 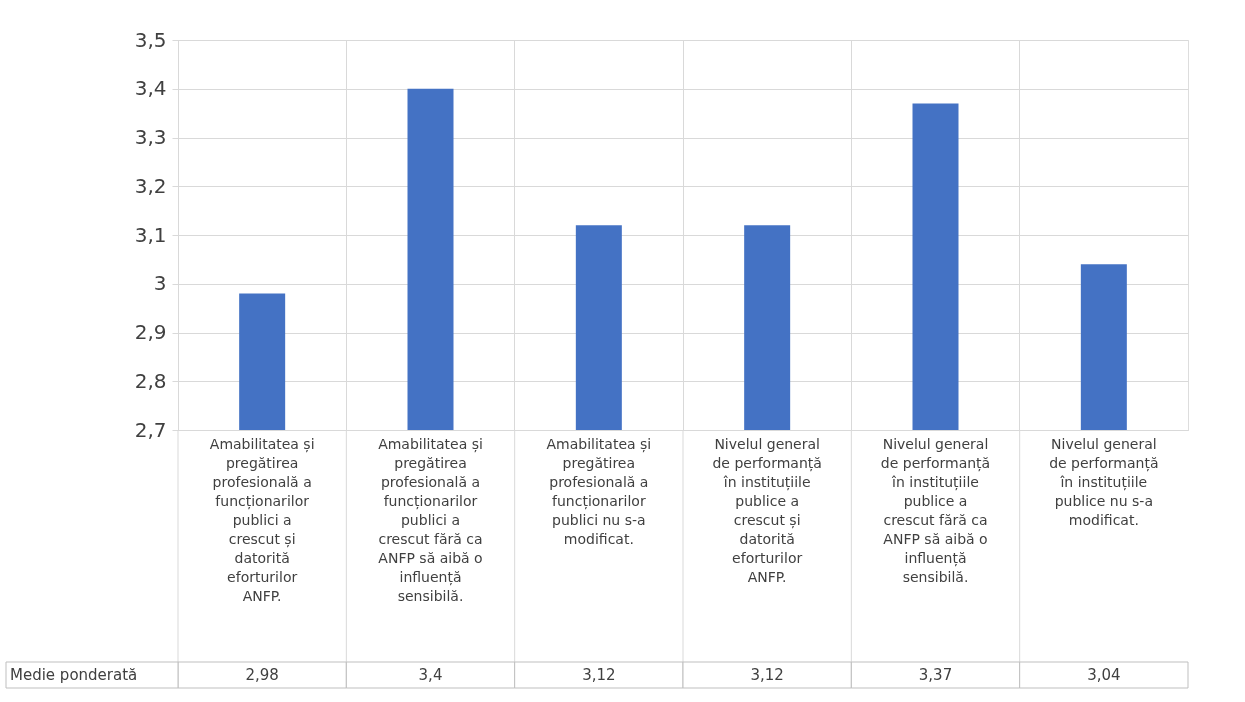 What do you see at coordinates (150, 39) in the screenshot?
I see `y-tick-label: 3,5` at bounding box center [150, 39].